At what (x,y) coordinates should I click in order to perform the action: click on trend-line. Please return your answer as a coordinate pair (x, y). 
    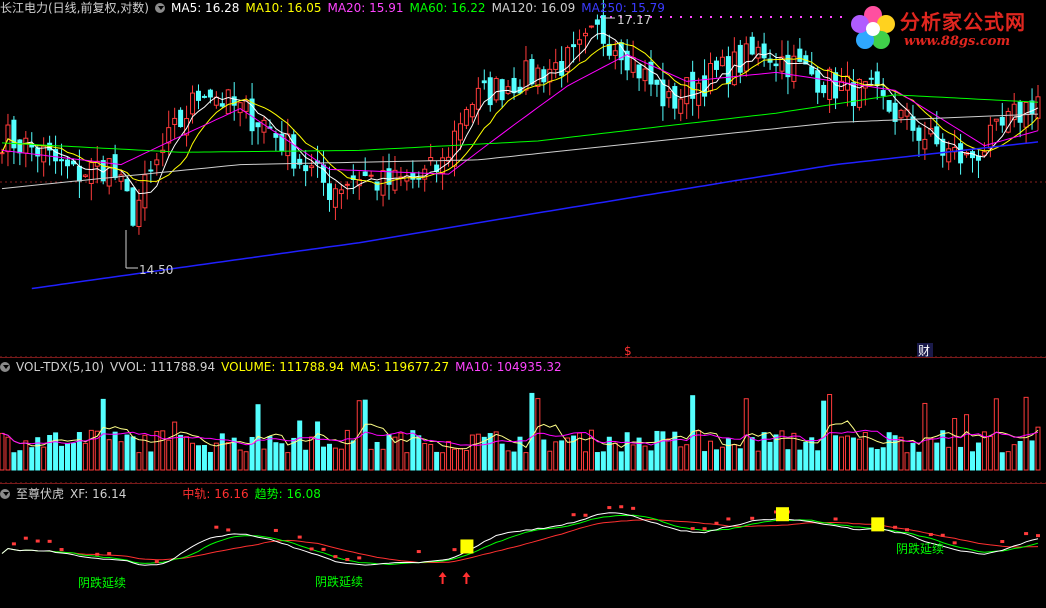
    Looking at the image, I should click on (520, 540).